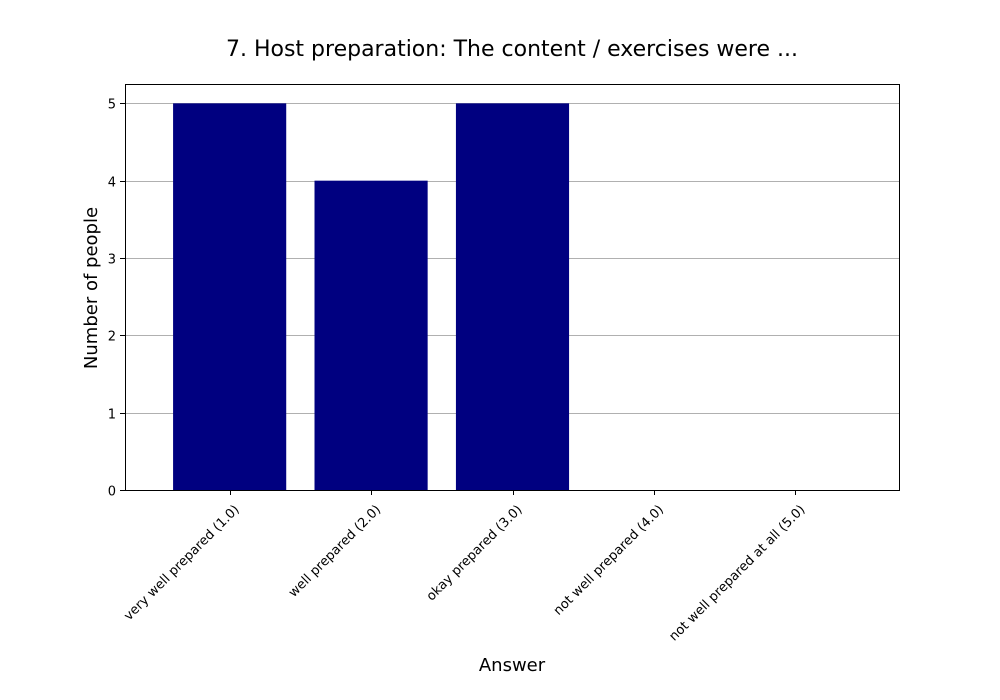 The width and height of the screenshot is (1000, 700). I want to click on y-tick-label: 1, so click(112, 415).